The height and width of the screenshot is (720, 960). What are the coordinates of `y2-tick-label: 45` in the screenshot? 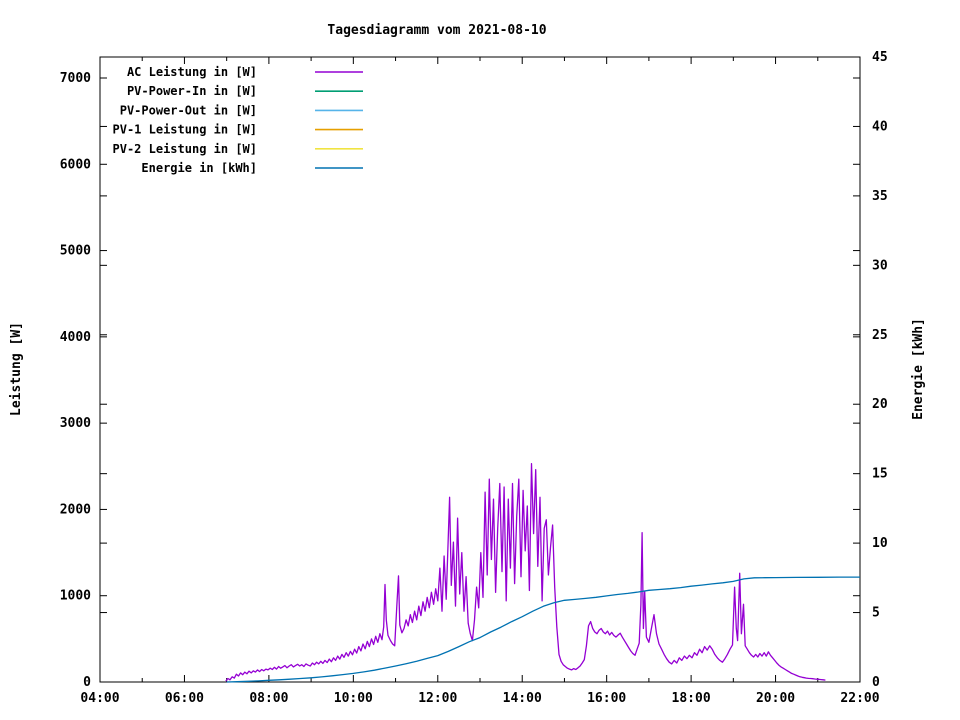 It's located at (880, 57).